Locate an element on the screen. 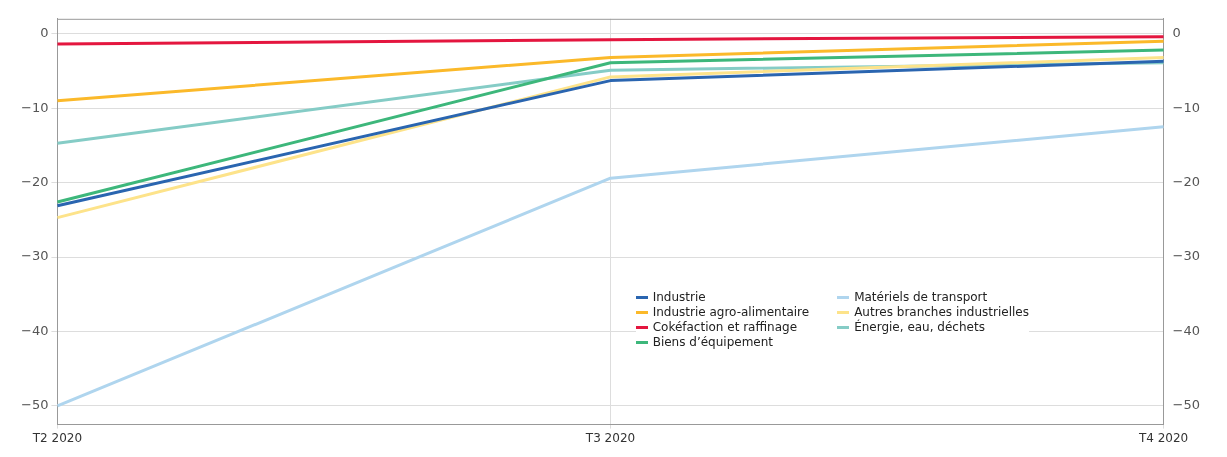  y2-tick-label: −30 is located at coordinates (1186, 256).